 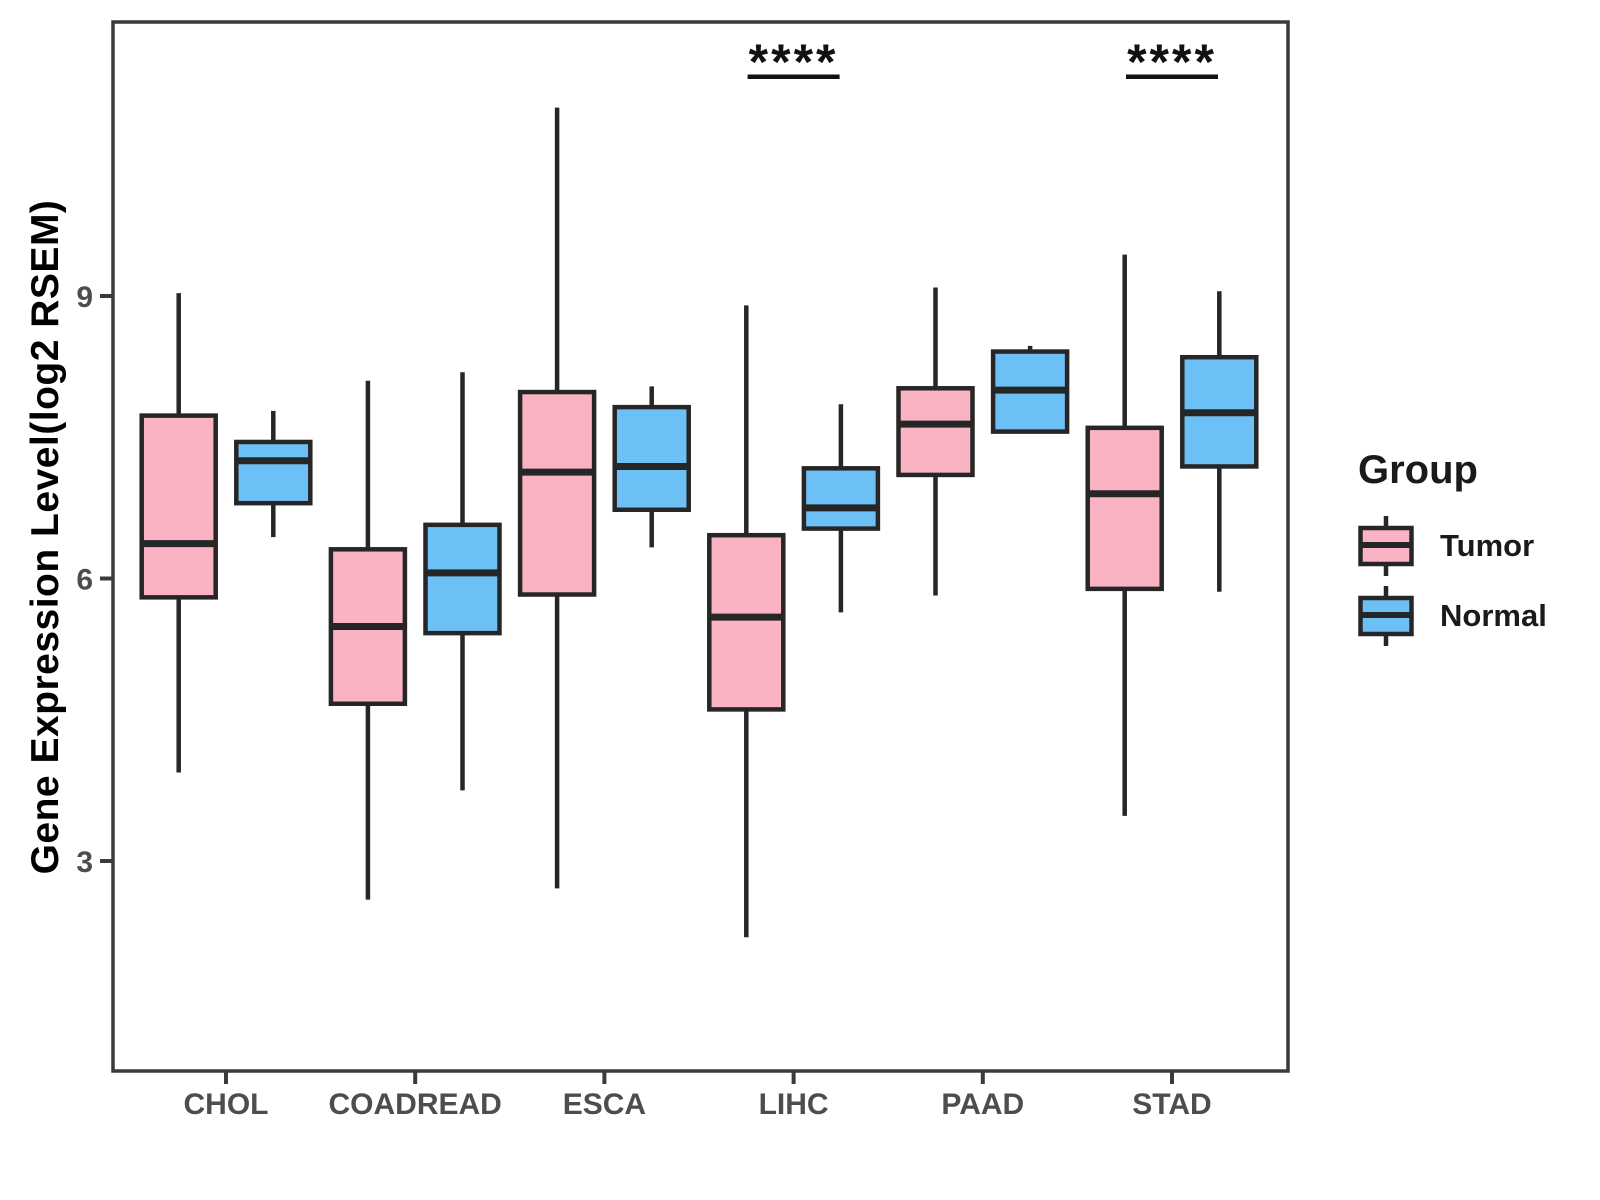 What do you see at coordinates (794, 62) in the screenshot?
I see `significance-stars-lihc: ****` at bounding box center [794, 62].